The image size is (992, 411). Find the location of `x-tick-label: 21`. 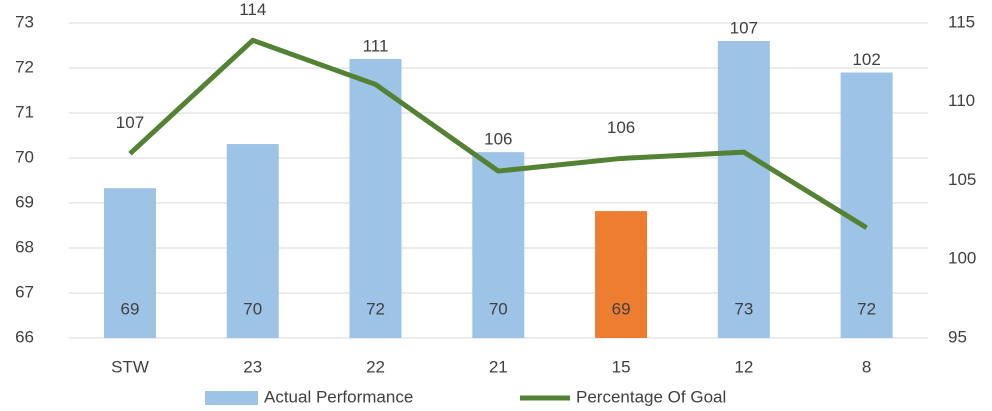

x-tick-label: 21 is located at coordinates (498, 366).